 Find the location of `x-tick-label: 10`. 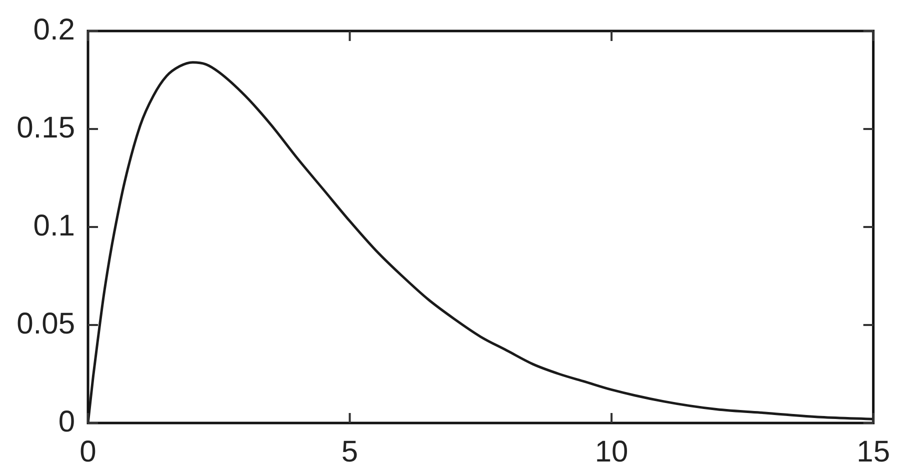

x-tick-label: 10 is located at coordinates (611, 451).